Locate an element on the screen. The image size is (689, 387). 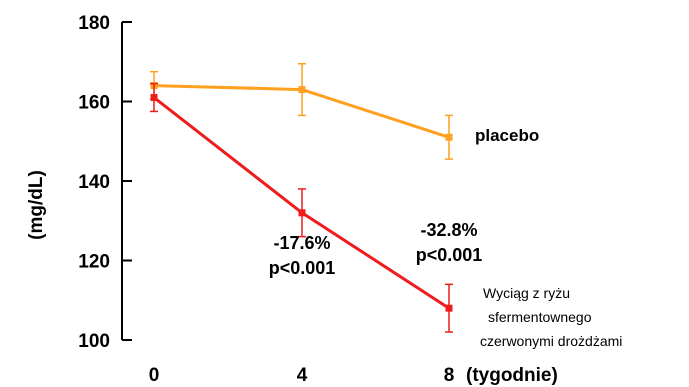
y-tick-label: 120 is located at coordinates (94, 262).